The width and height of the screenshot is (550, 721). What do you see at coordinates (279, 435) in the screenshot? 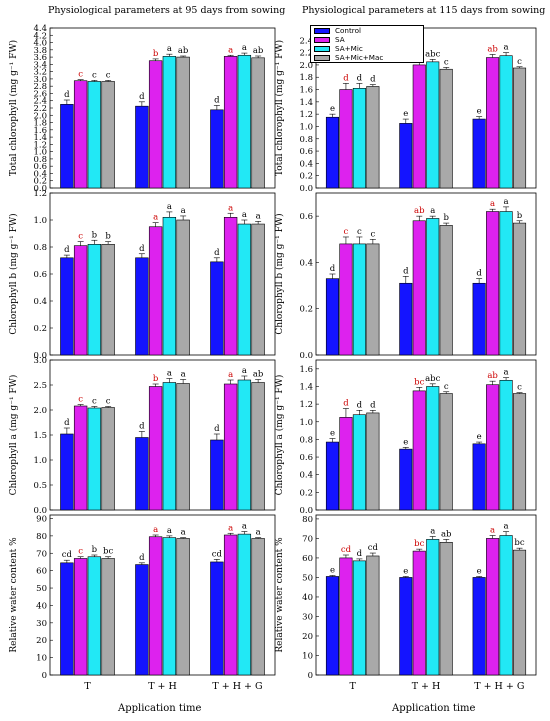
I see `y-axis-label: Chlorophyll a (mg g⁻¹ FW)` at bounding box center [279, 435].